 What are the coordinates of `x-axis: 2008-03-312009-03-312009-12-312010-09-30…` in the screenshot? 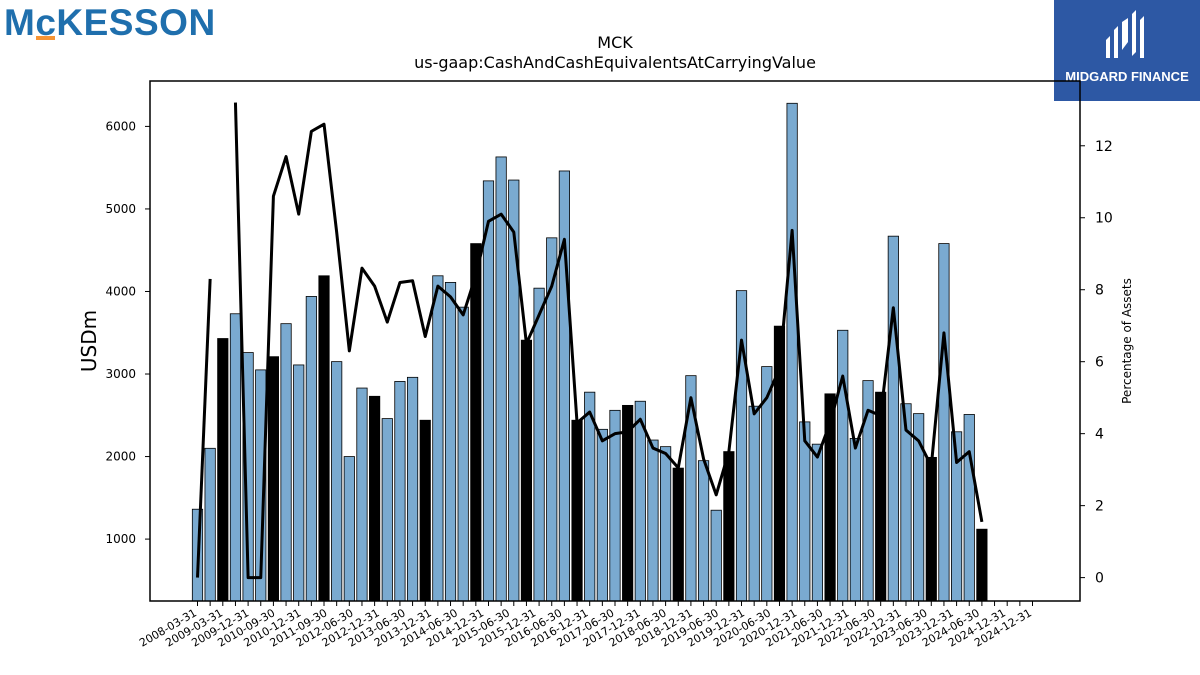 It's located at (585, 625).